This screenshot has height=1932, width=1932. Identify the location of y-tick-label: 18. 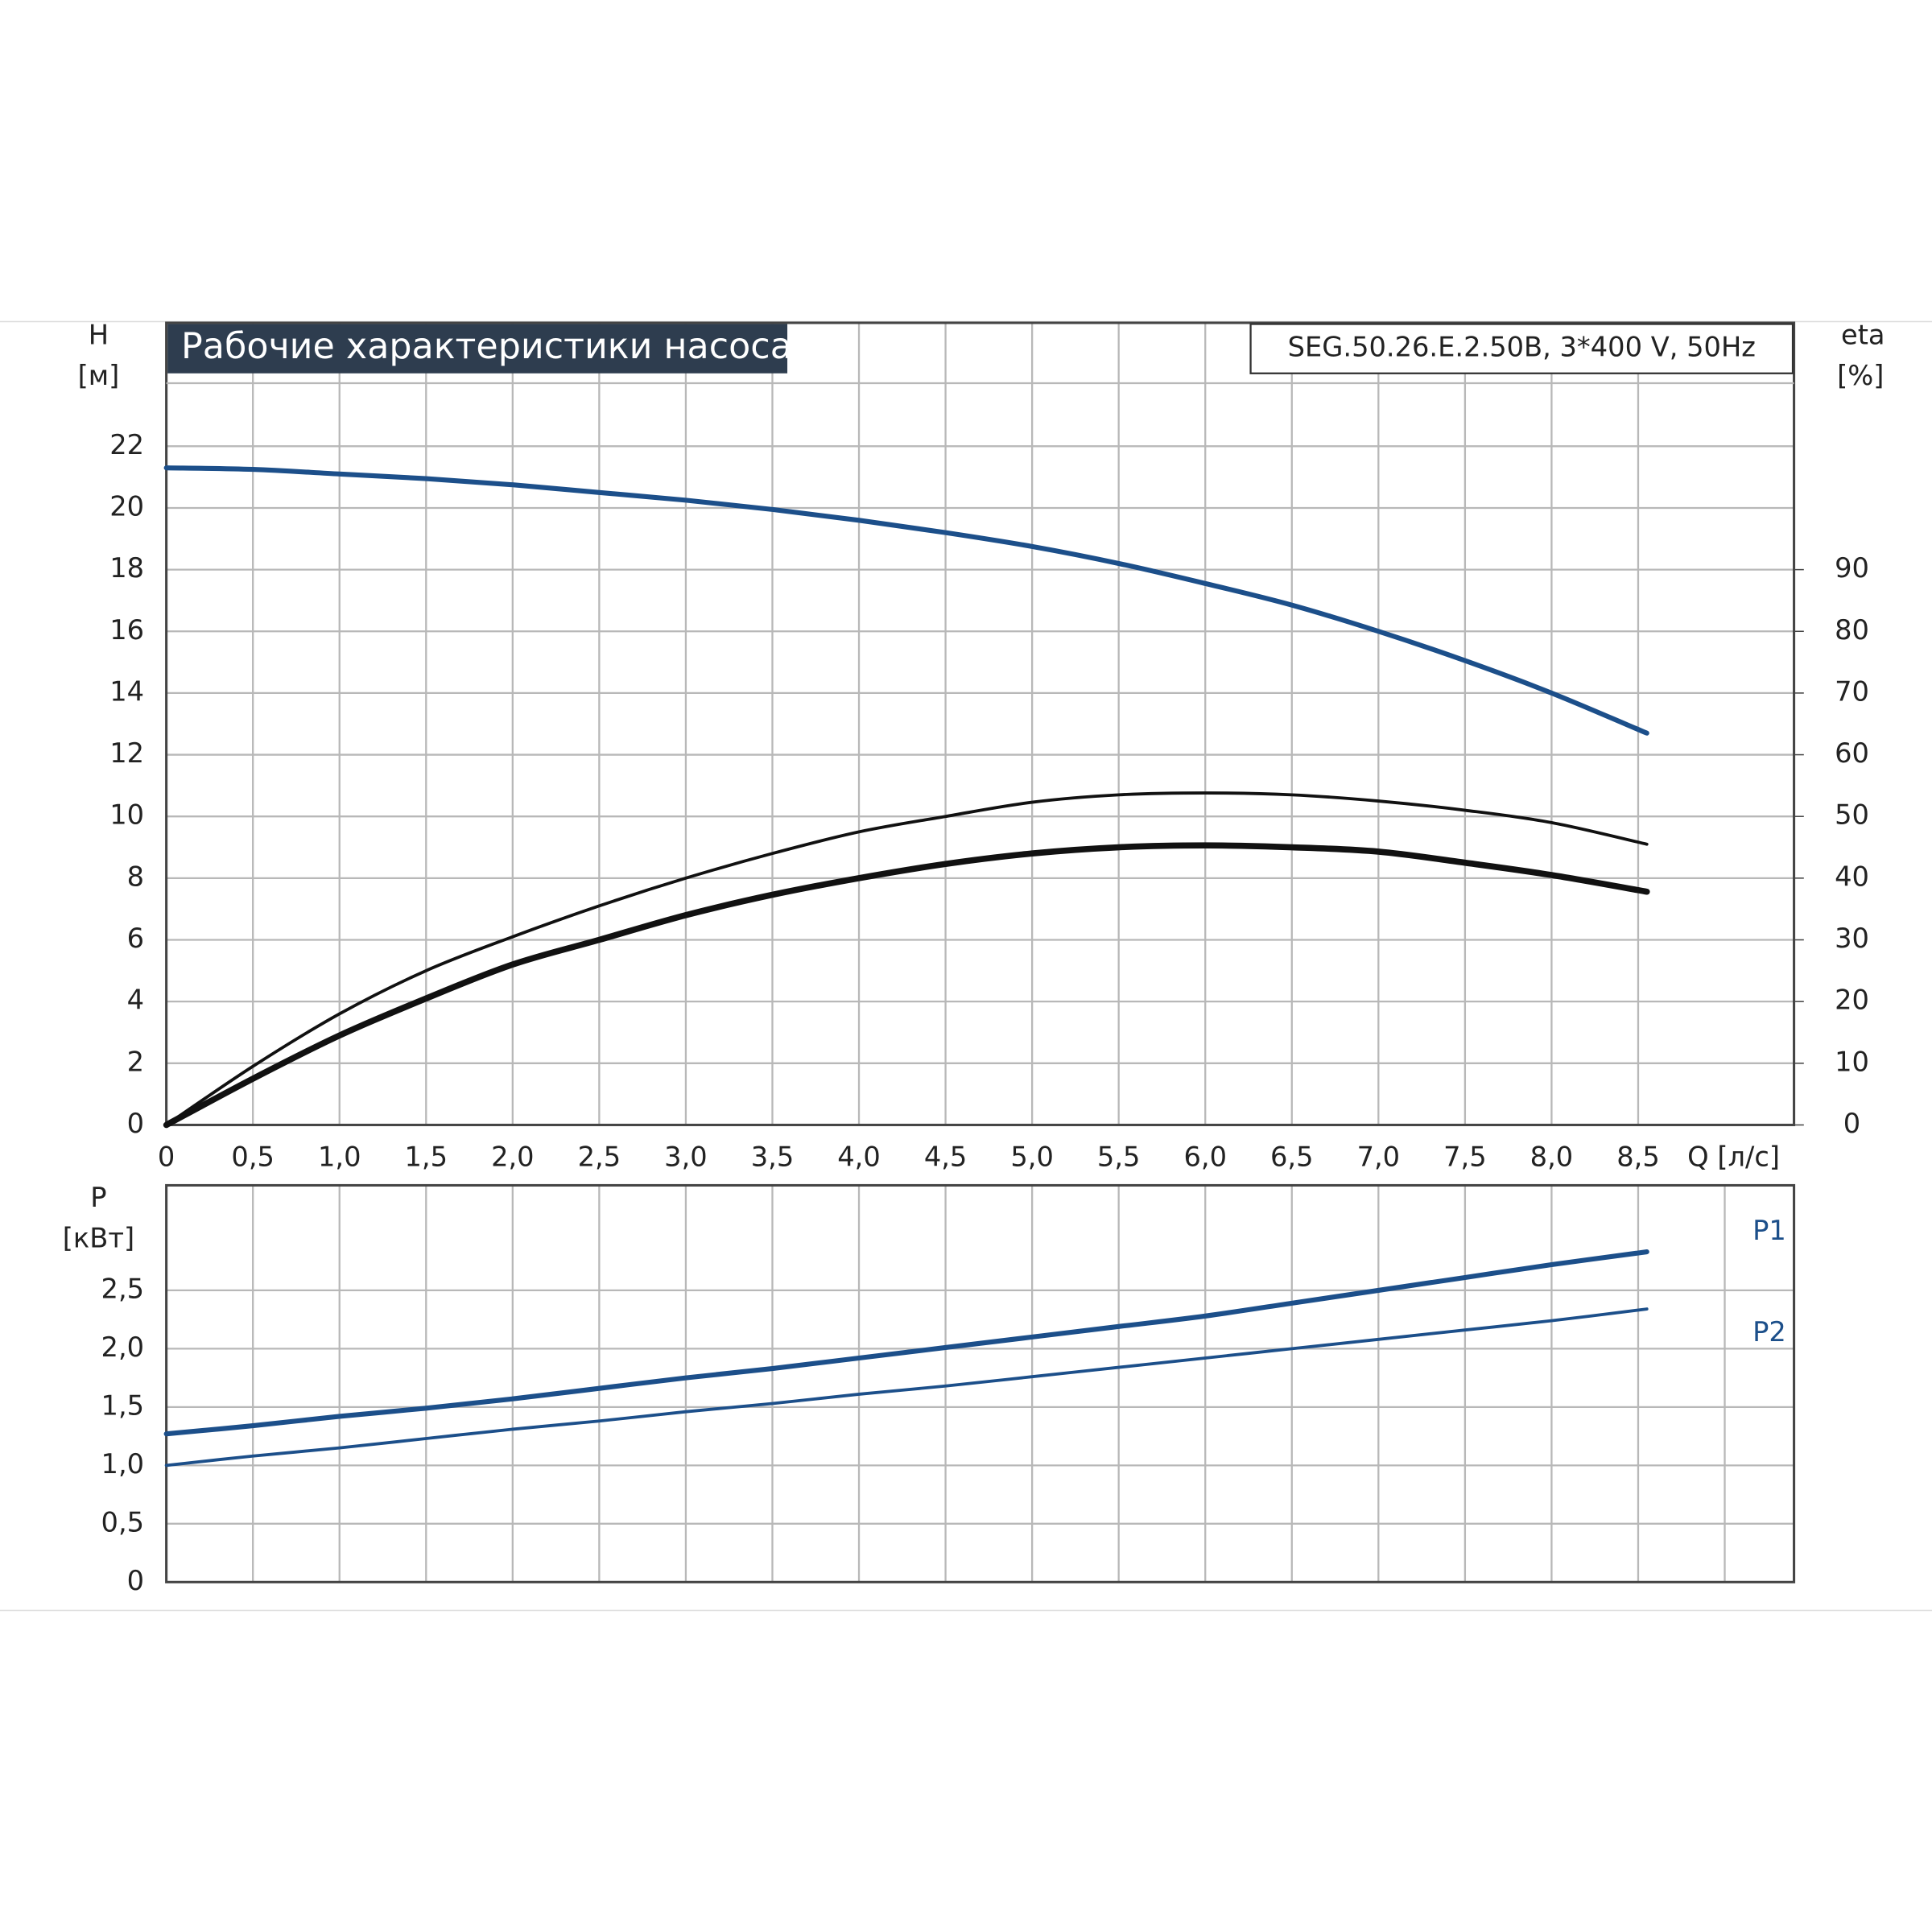
(126, 568).